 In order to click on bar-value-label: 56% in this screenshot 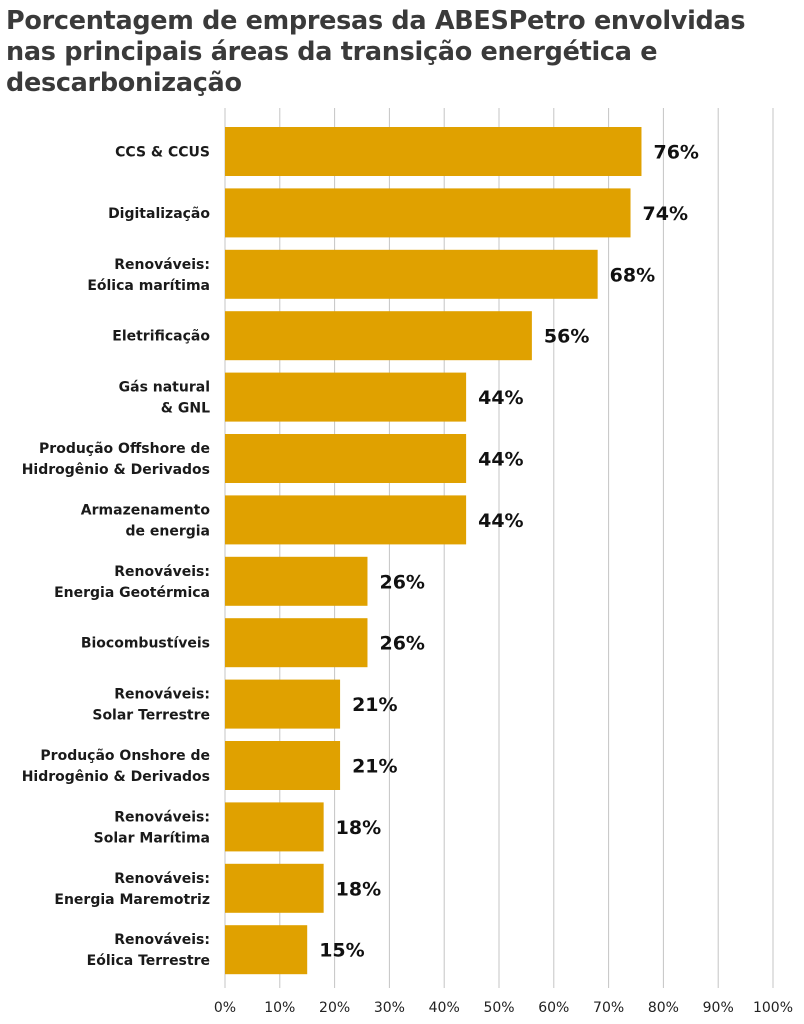, I will do `click(566, 337)`.